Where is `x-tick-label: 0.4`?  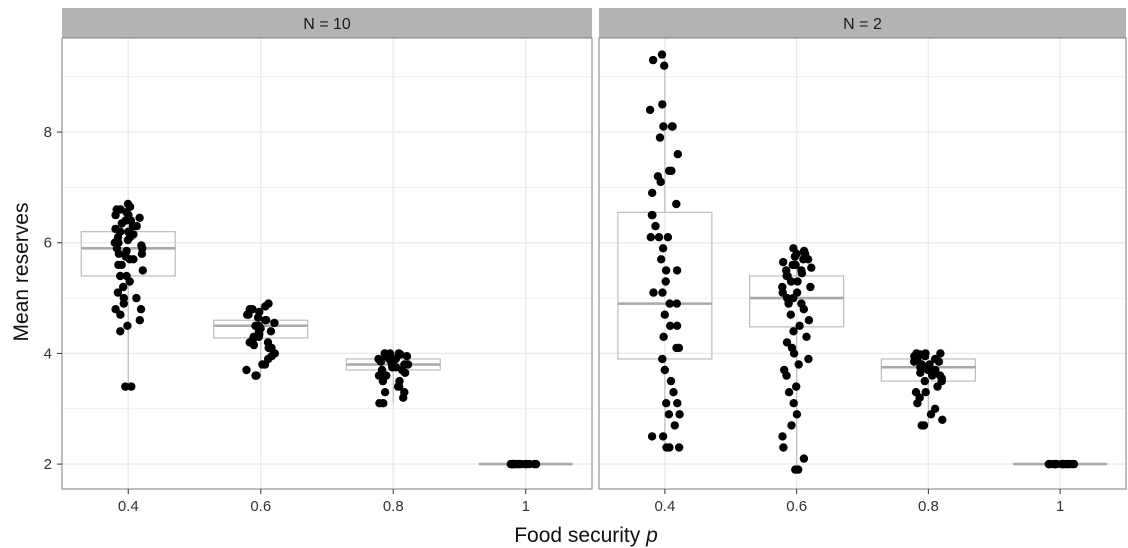 x-tick-label: 0.4 is located at coordinates (128, 506).